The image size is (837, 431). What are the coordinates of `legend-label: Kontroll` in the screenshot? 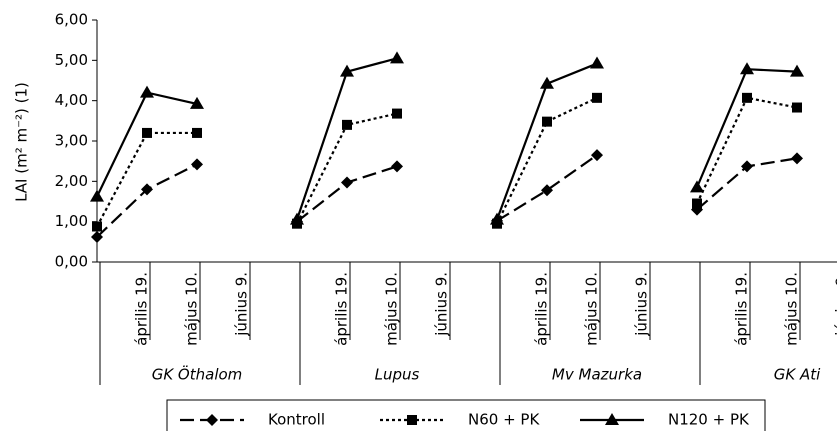 It's located at (296, 420).